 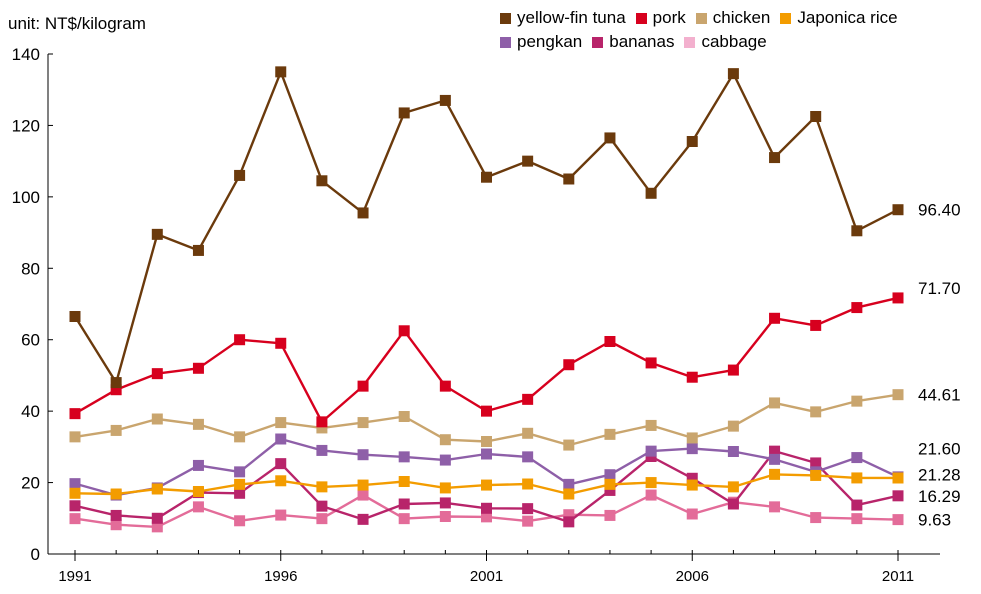 I want to click on legend-label: chicken, so click(x=741, y=17).